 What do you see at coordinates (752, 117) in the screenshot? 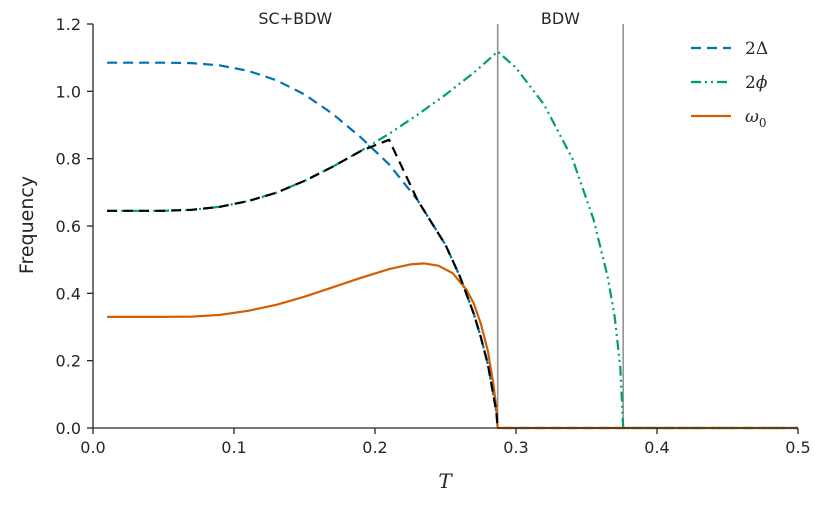
I see `legend-label-main: ω` at bounding box center [752, 117].